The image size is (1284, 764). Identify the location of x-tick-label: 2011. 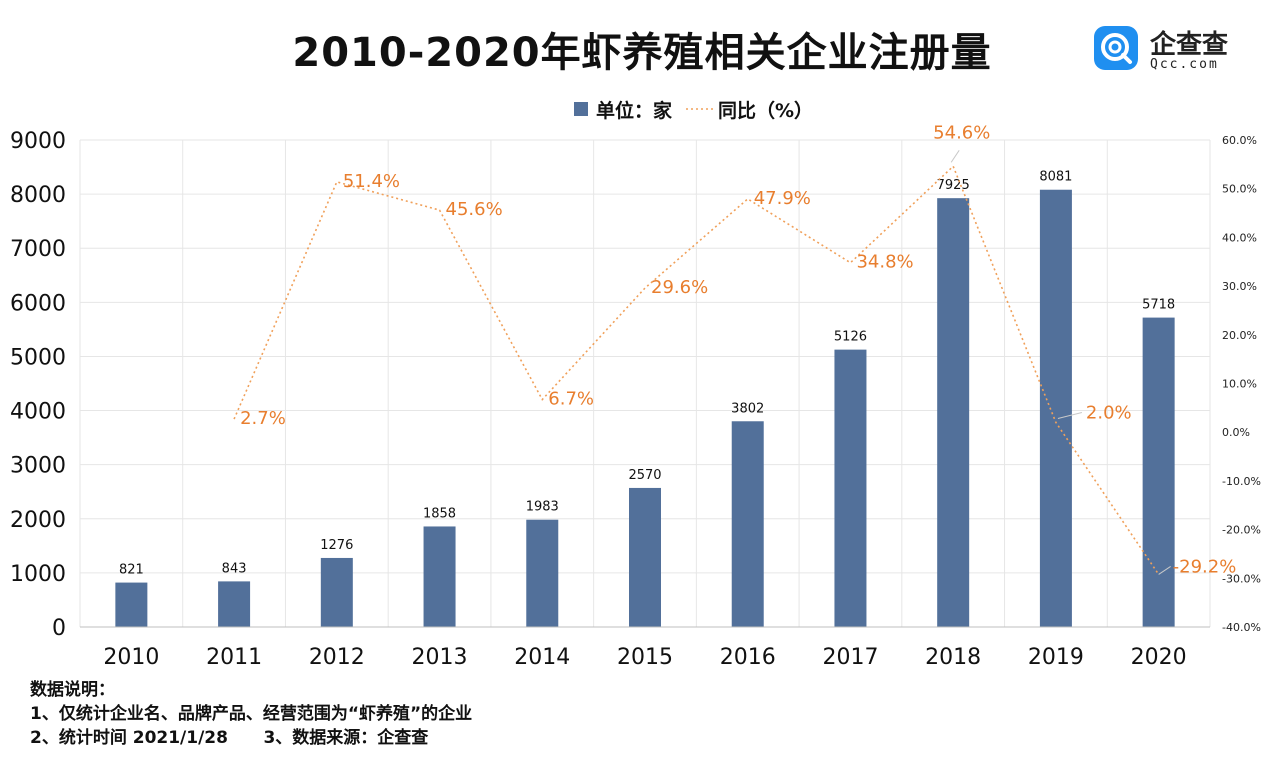
(234, 657).